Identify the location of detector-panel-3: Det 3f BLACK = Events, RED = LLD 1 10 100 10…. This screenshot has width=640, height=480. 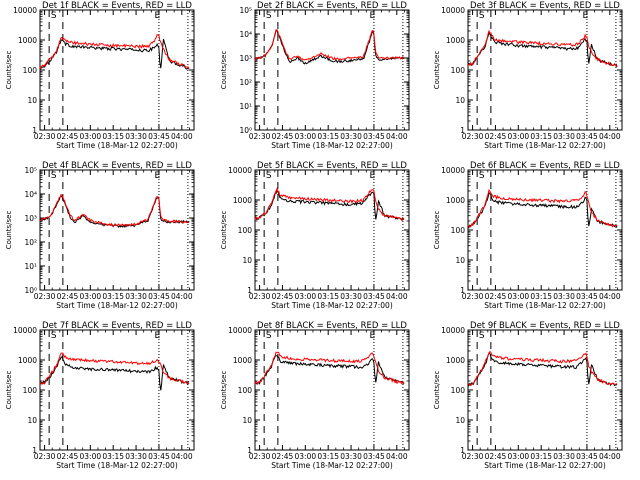
(528, 75).